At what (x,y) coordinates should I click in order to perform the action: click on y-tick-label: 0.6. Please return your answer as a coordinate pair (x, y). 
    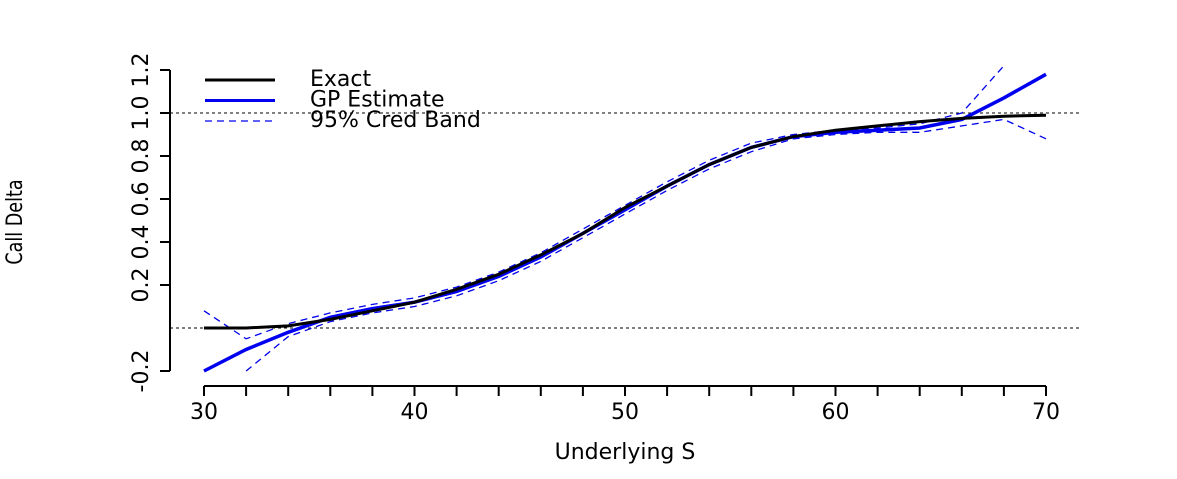
    Looking at the image, I should click on (141, 199).